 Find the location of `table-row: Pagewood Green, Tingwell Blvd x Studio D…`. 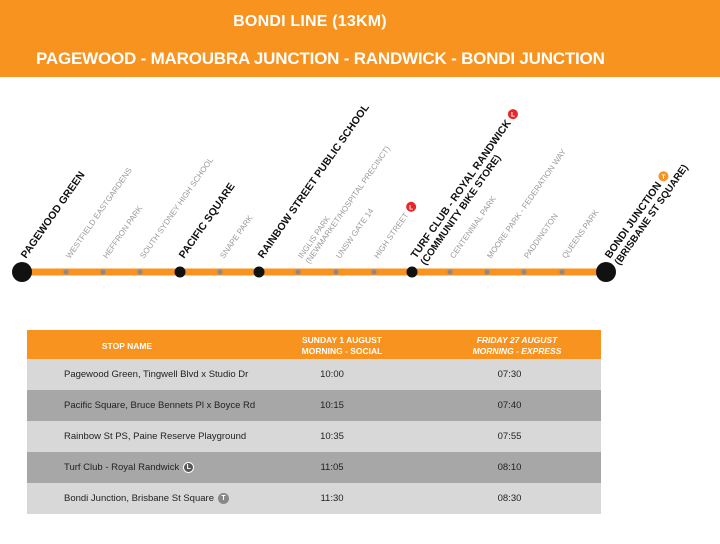

table-row: Pagewood Green, Tingwell Blvd x Studio D… is located at coordinates (314, 374).